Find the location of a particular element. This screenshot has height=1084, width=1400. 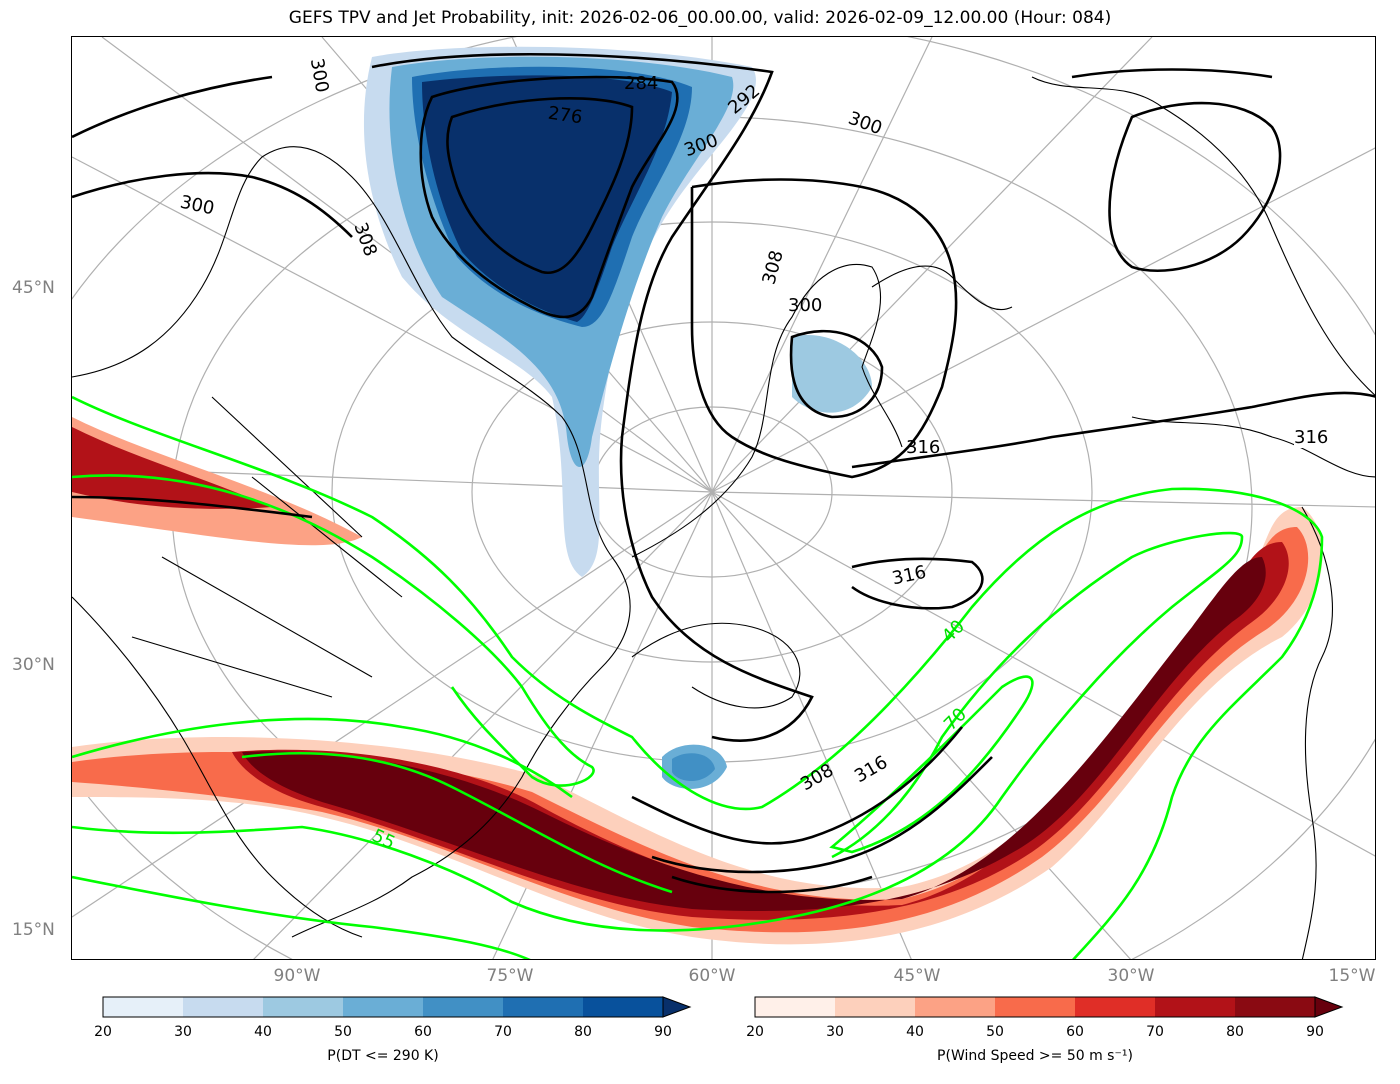

lon-label: 90°W is located at coordinates (297, 976).